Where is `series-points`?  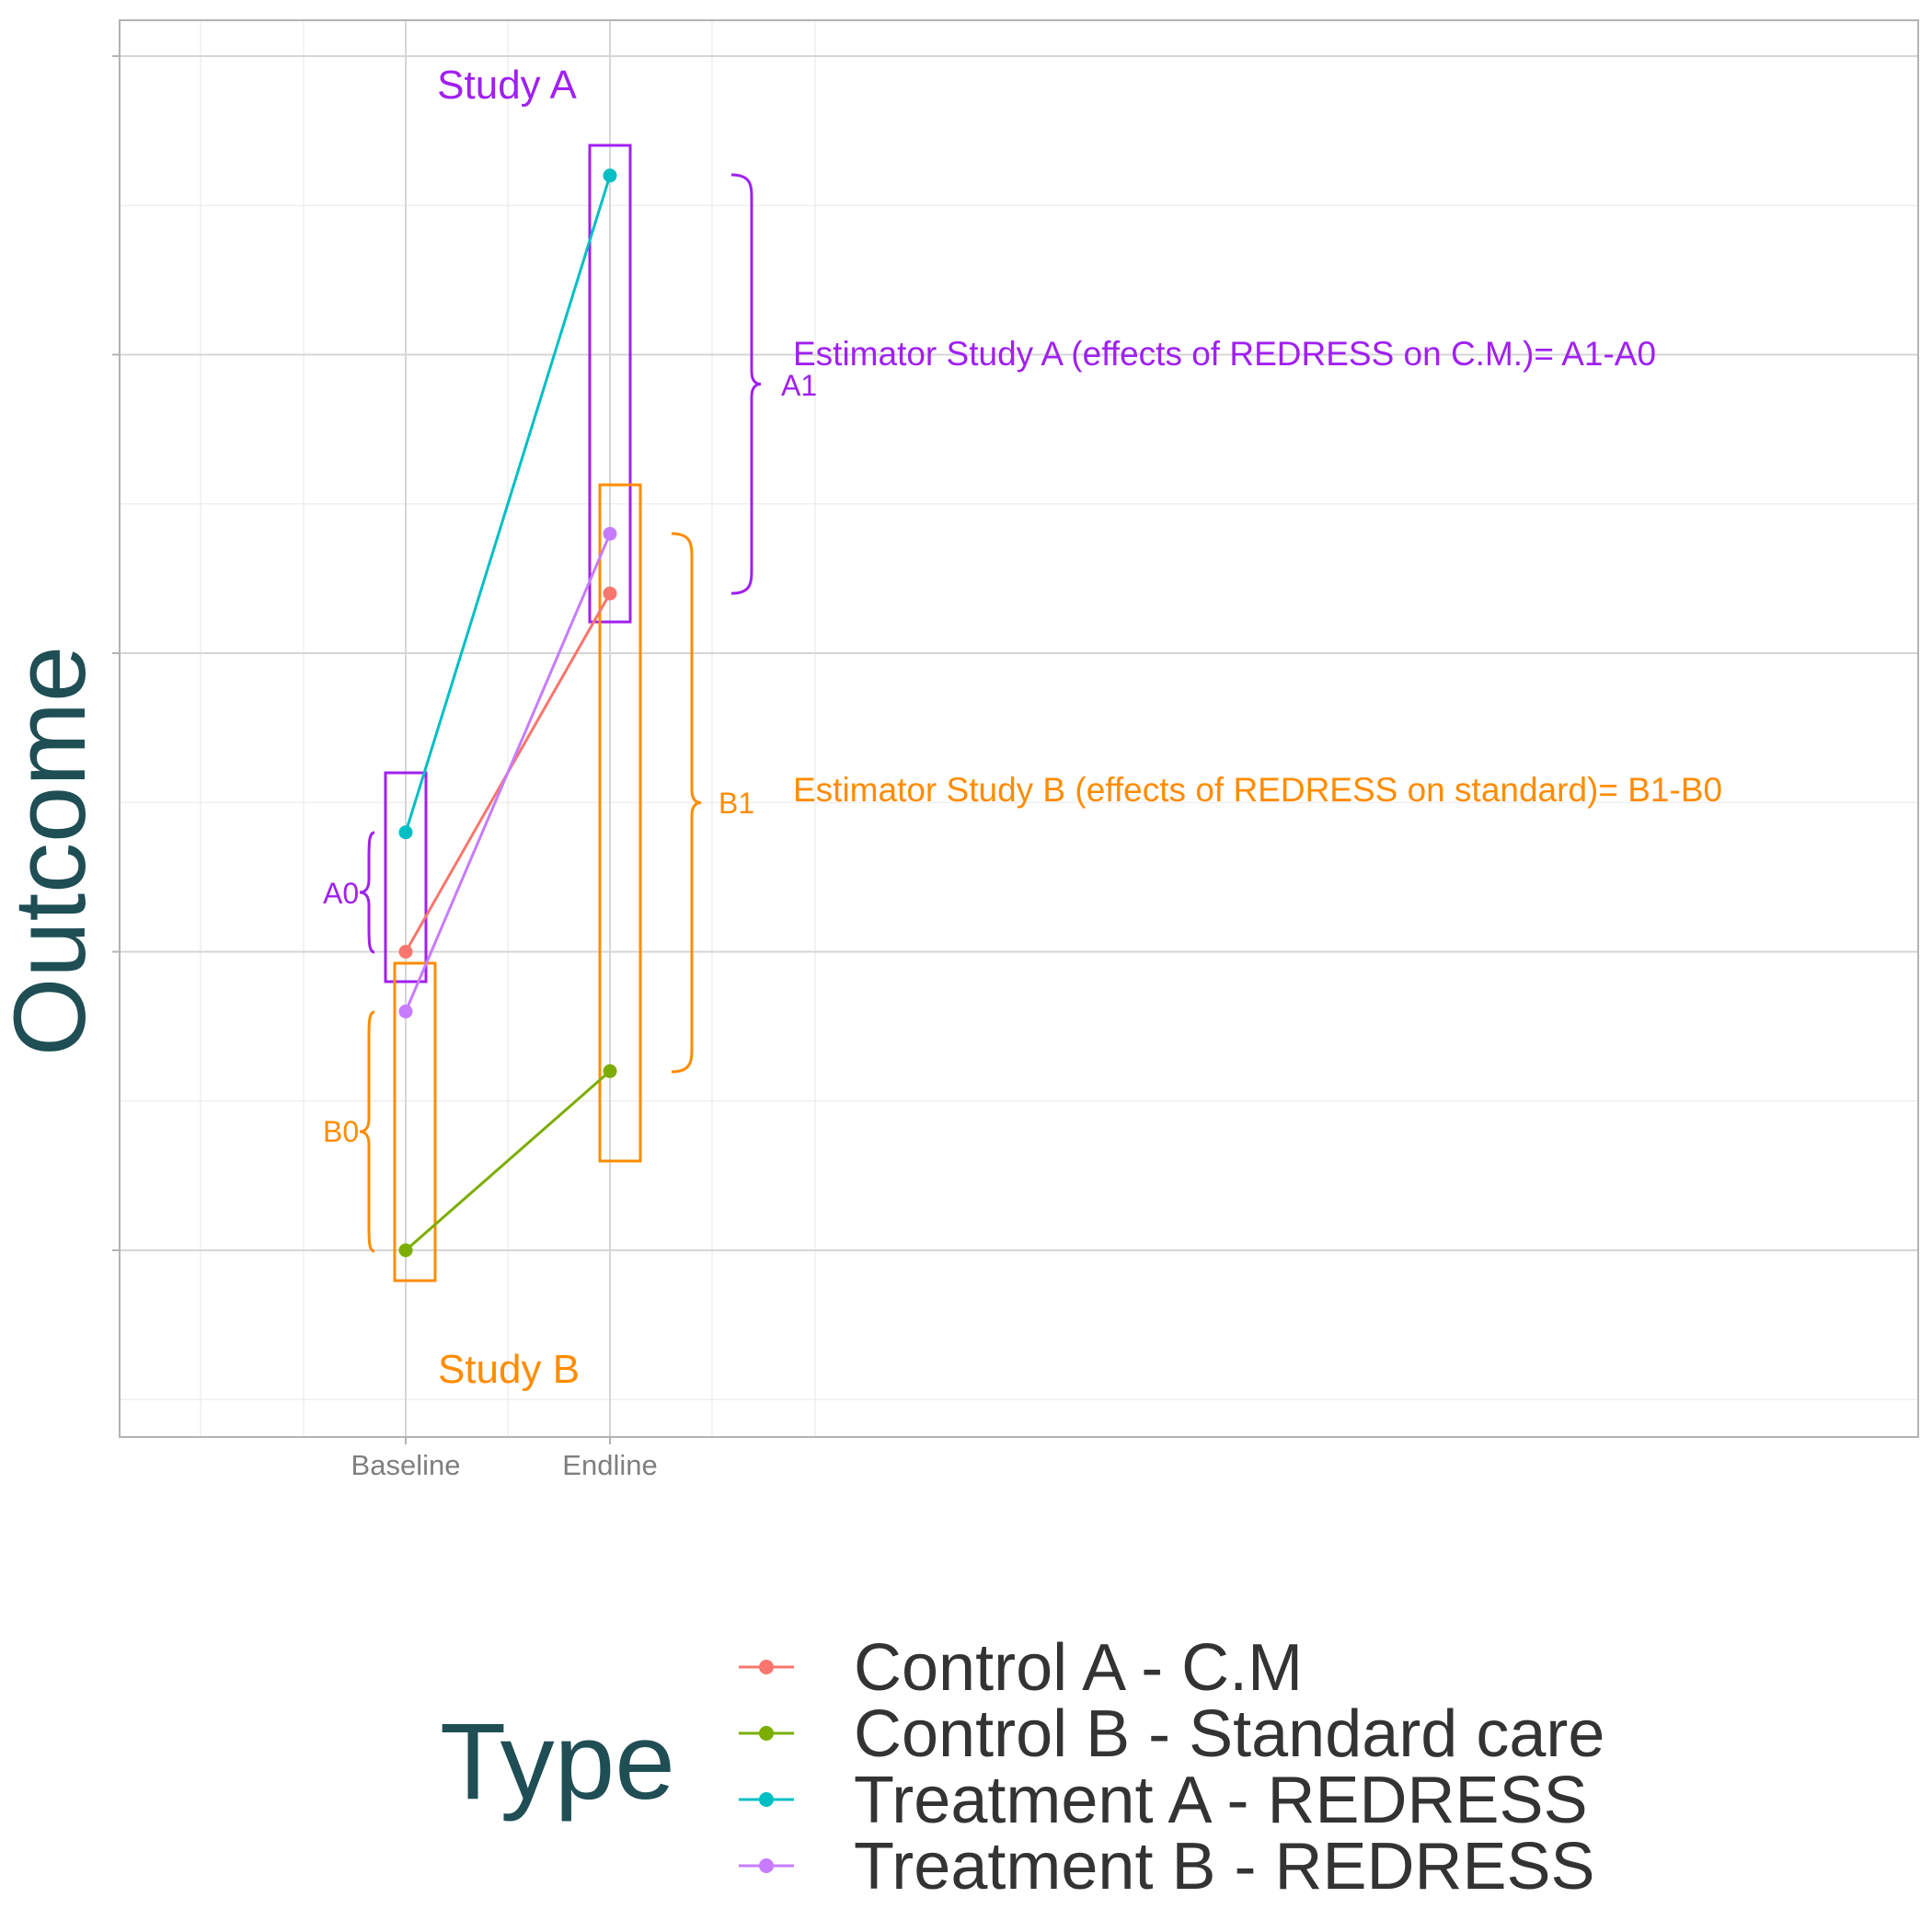
series-points is located at coordinates (507, 713).